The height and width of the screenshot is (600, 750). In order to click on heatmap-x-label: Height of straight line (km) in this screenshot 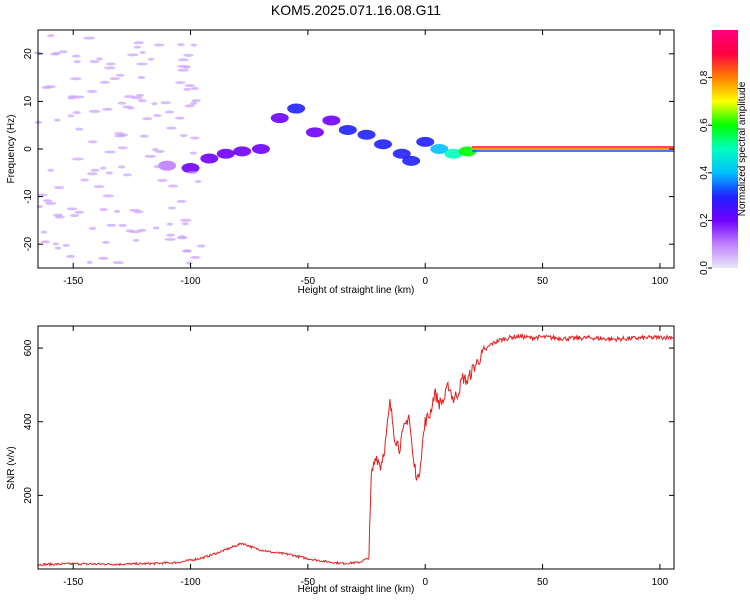, I will do `click(356, 290)`.